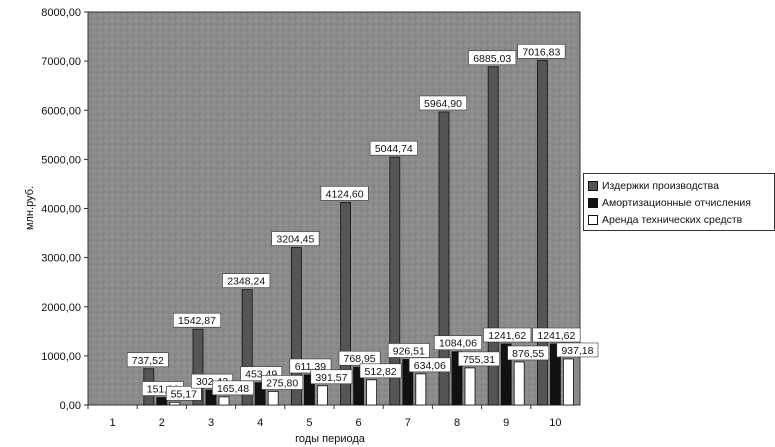  Describe the element at coordinates (61, 308) in the screenshot. I see `y-tick-label: 2000,00` at that location.